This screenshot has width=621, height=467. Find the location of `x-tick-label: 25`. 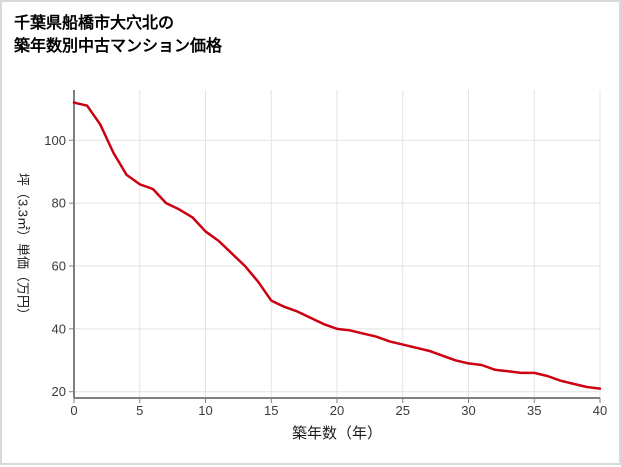

x-tick-label: 25 is located at coordinates (403, 410).